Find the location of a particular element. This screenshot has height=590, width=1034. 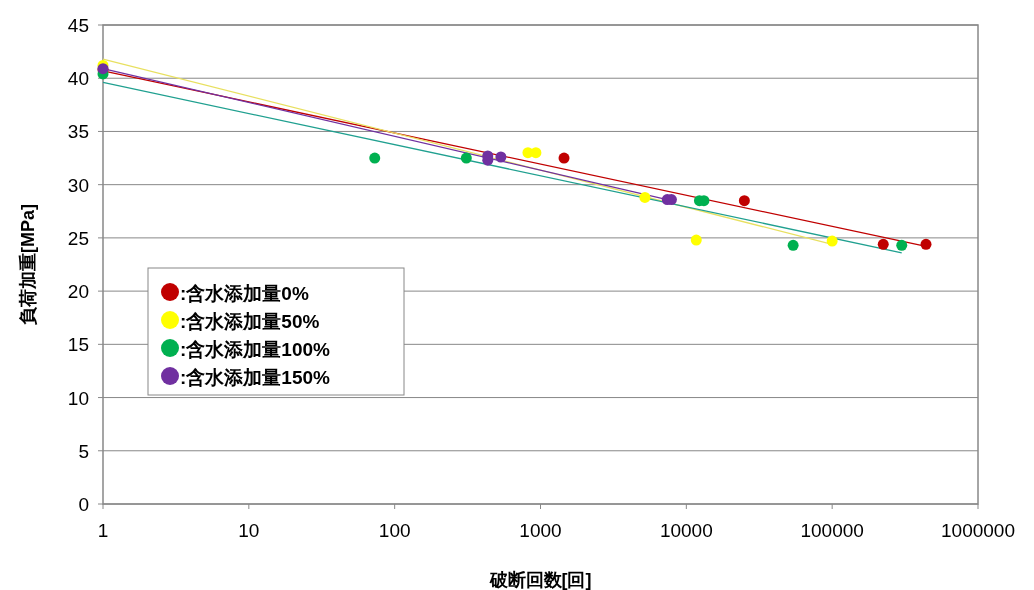

x-tick-label: 100 is located at coordinates (394, 530).